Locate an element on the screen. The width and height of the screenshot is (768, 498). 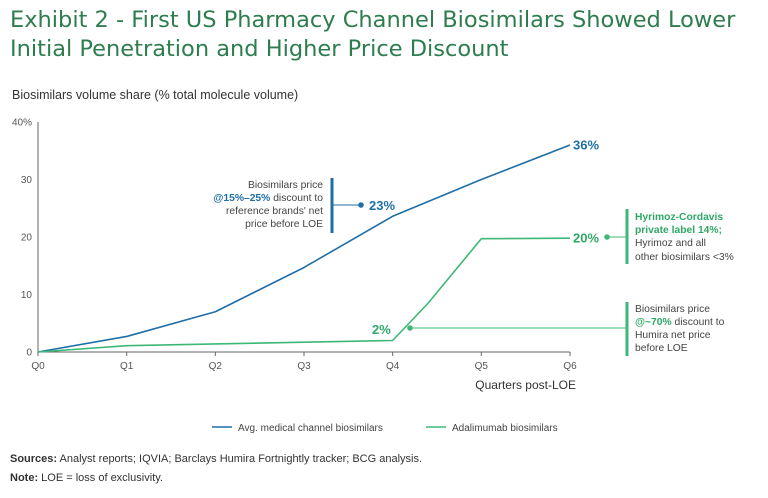
note-label: Note: is located at coordinates (24, 478).